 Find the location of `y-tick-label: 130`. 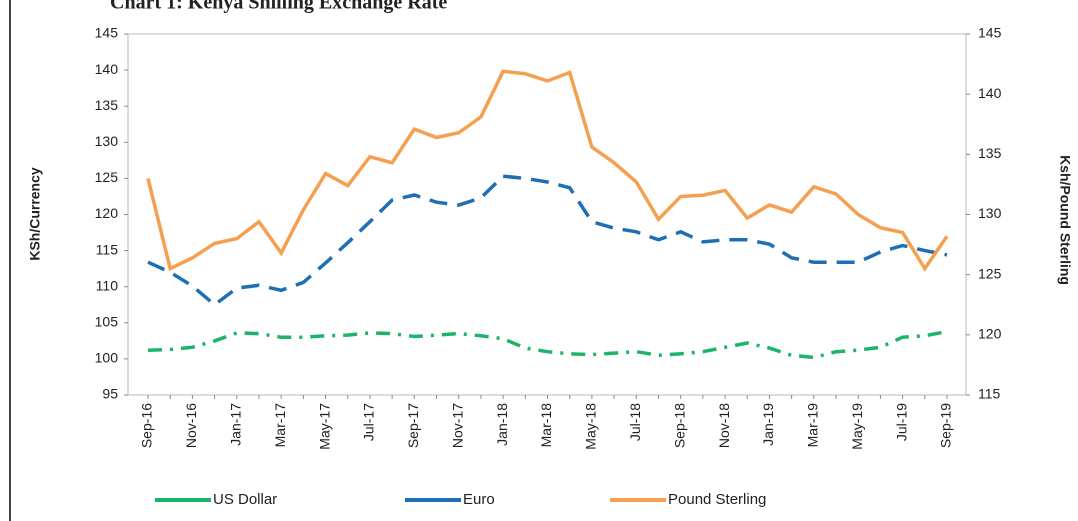

y-tick-label: 130 is located at coordinates (107, 141).